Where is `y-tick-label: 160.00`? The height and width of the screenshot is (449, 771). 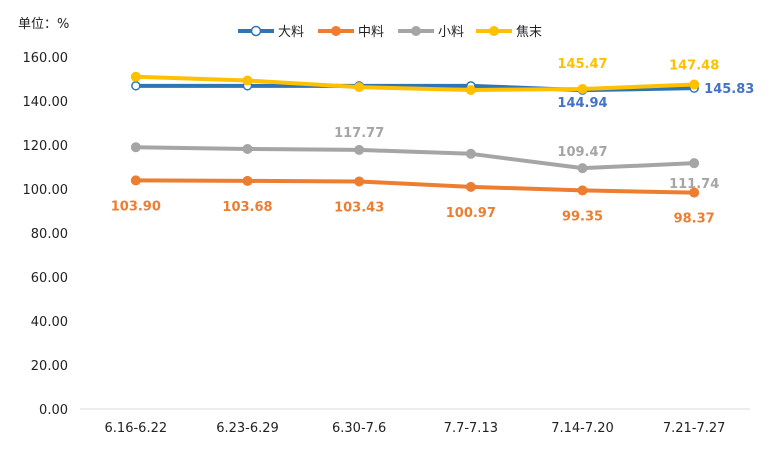 y-tick-label: 160.00 is located at coordinates (46, 58).